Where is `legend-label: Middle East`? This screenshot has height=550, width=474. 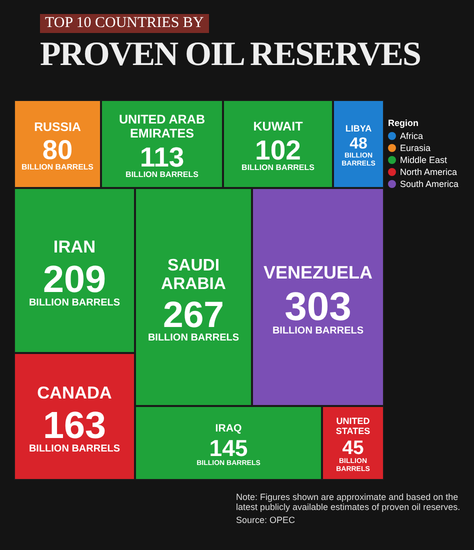
legend-label: Middle East is located at coordinates (424, 160).